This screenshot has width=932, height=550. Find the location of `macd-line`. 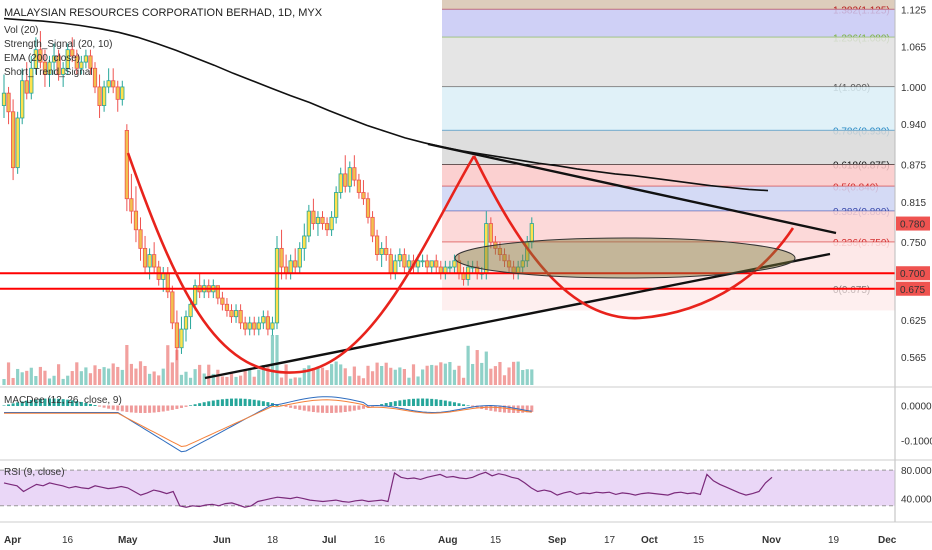

macd-line is located at coordinates (268, 424).